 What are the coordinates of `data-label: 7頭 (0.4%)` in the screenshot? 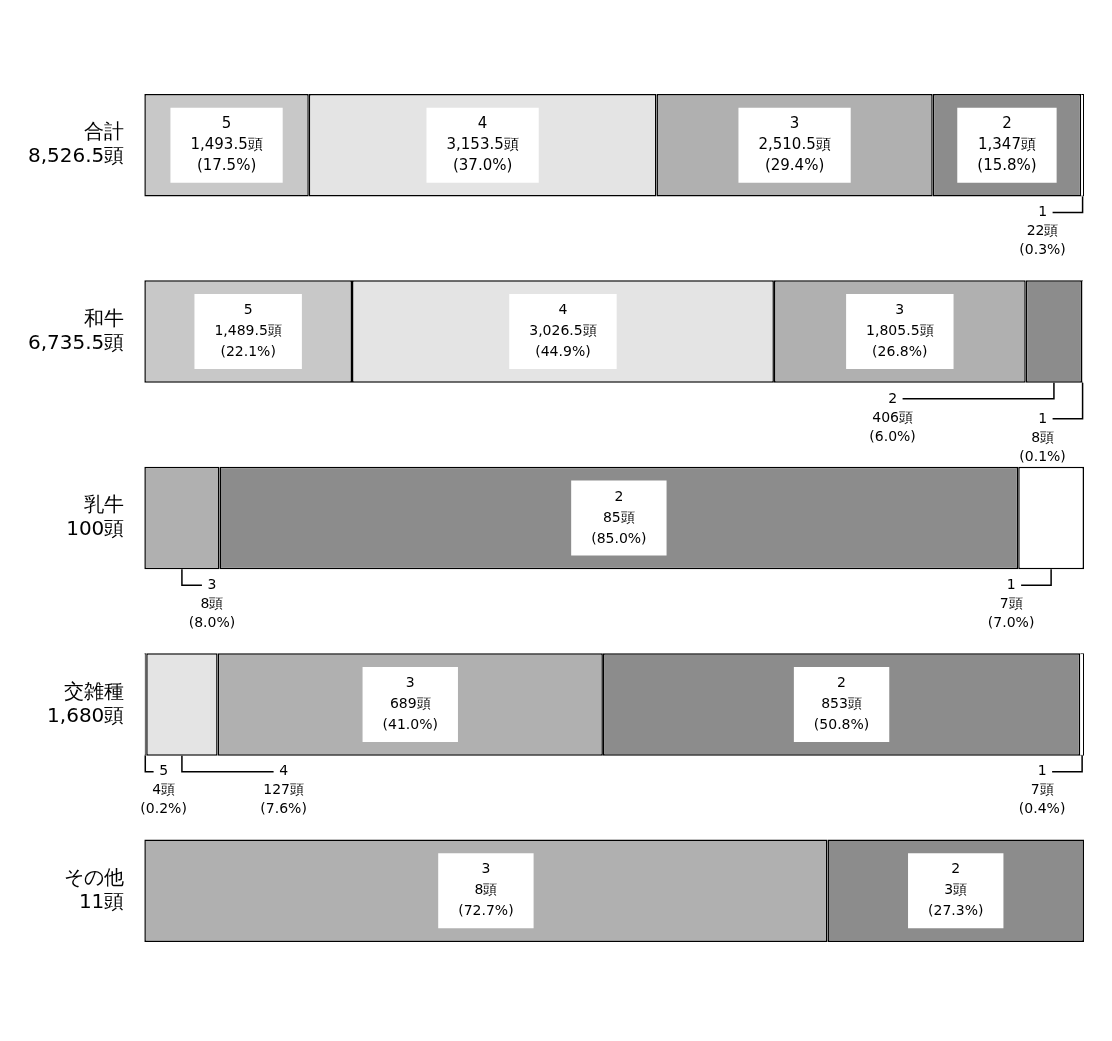 It's located at (1042, 799).